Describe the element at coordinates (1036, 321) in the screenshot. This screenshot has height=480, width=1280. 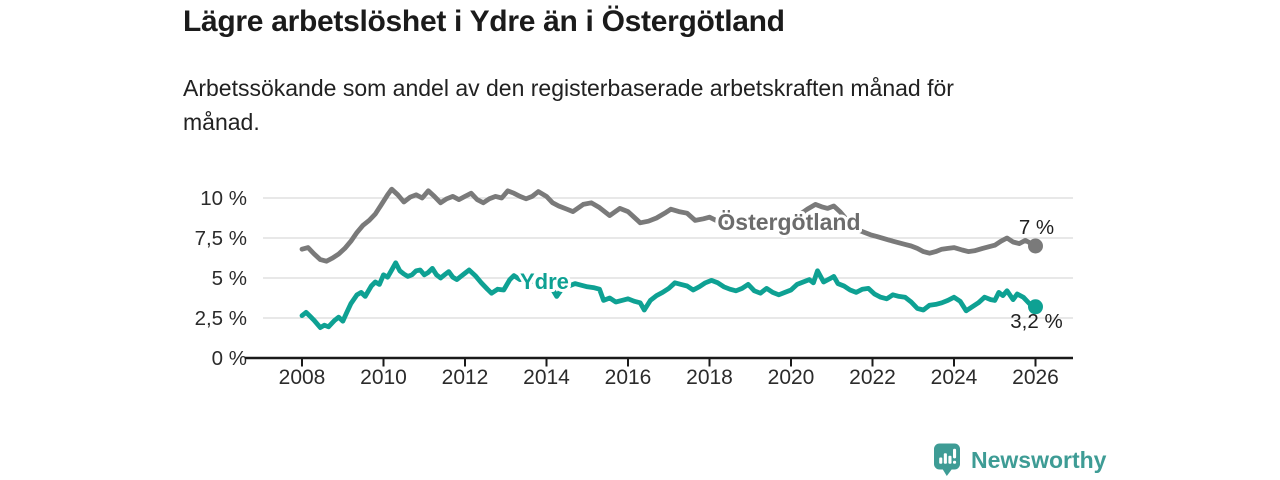
I see `series-end-value-label-ydre: 3,2 %` at that location.